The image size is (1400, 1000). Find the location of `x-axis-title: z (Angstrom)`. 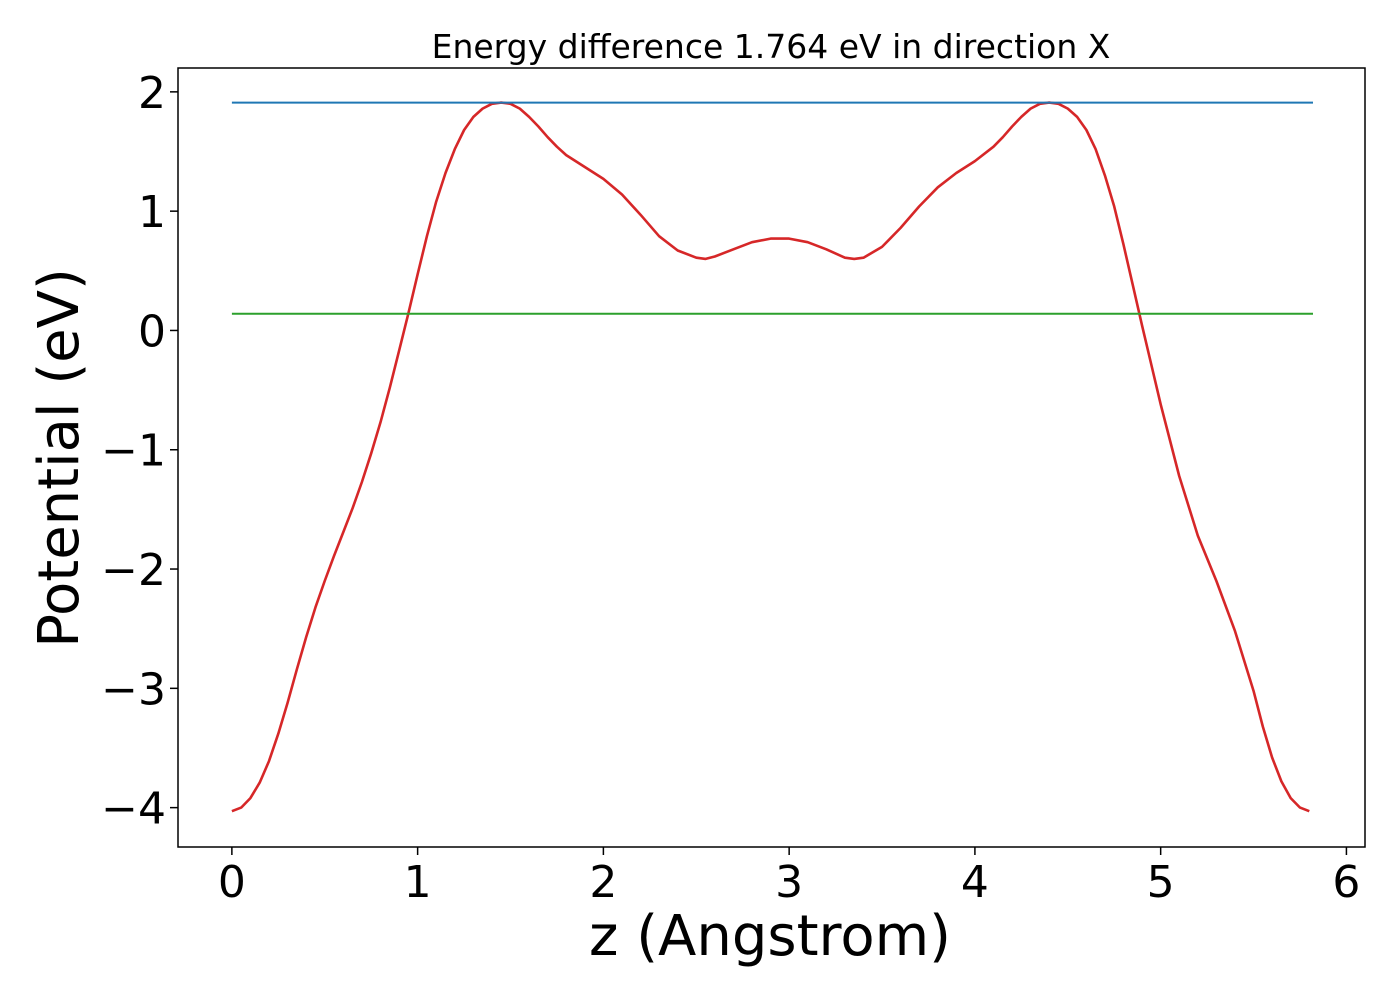

x-axis-title: z (Angstrom) is located at coordinates (770, 936).